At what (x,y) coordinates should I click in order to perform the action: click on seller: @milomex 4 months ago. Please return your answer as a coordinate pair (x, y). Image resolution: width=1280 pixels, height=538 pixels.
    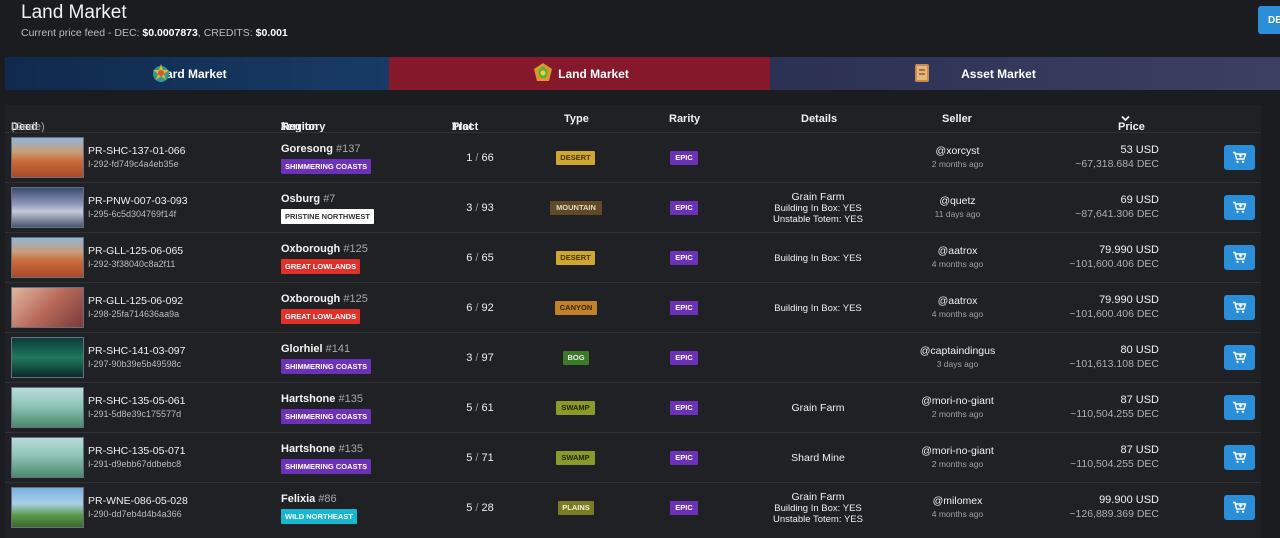
    Looking at the image, I should click on (957, 507).